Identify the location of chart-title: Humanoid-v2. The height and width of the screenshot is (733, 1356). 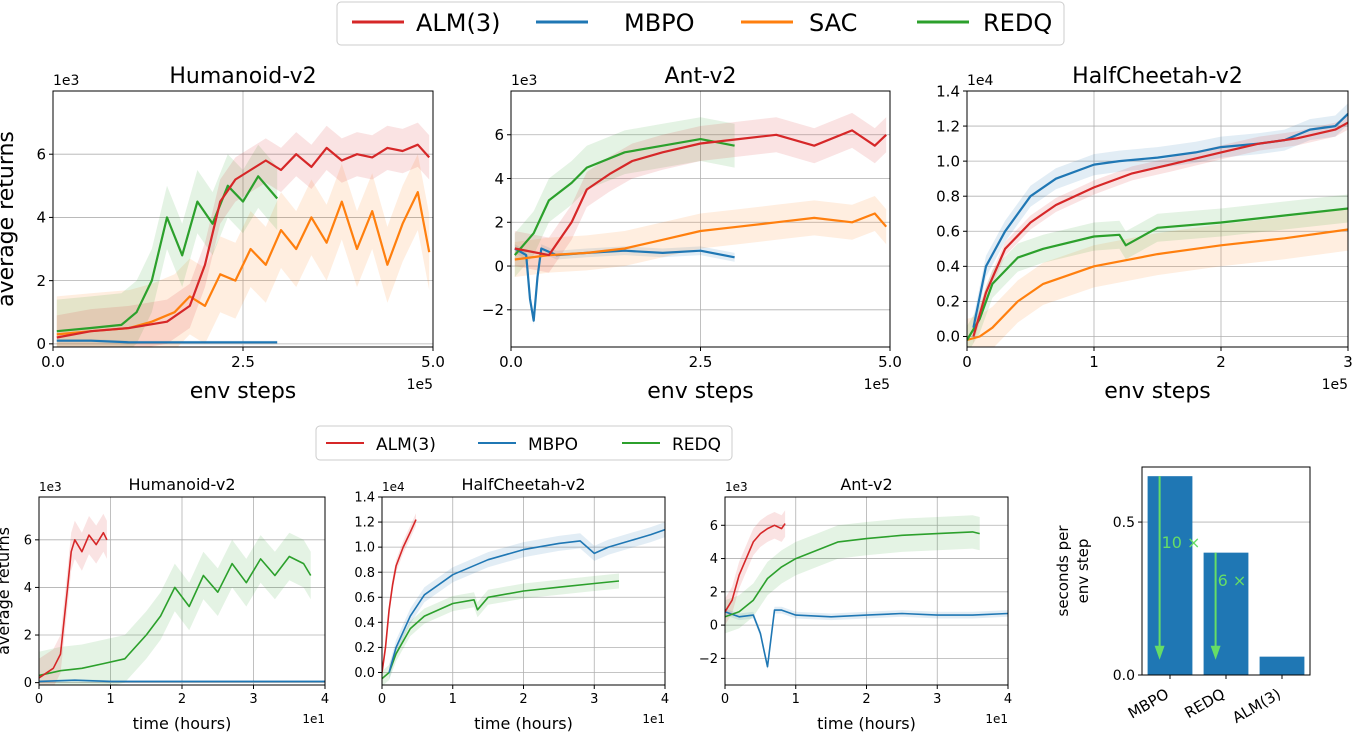
(181, 484).